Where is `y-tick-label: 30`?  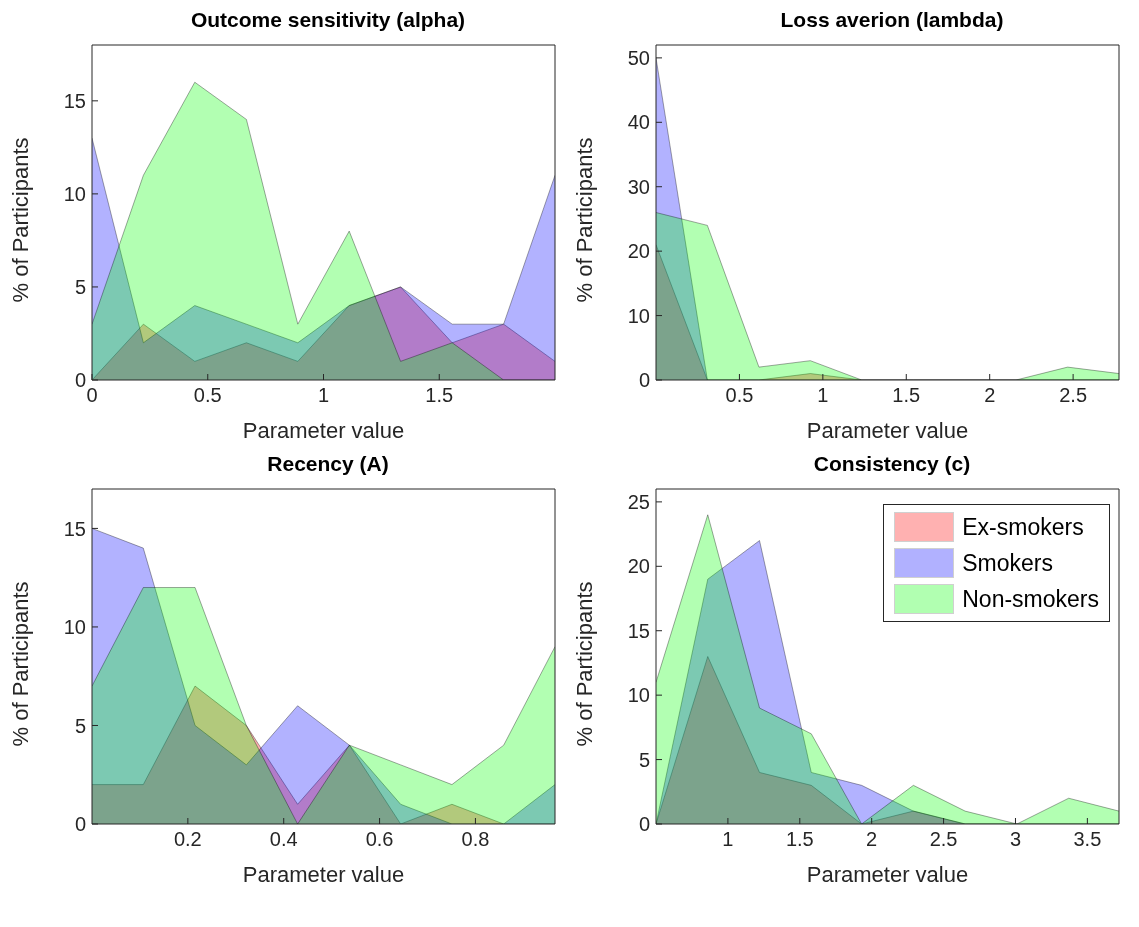
y-tick-label: 30 is located at coordinates (638, 186).